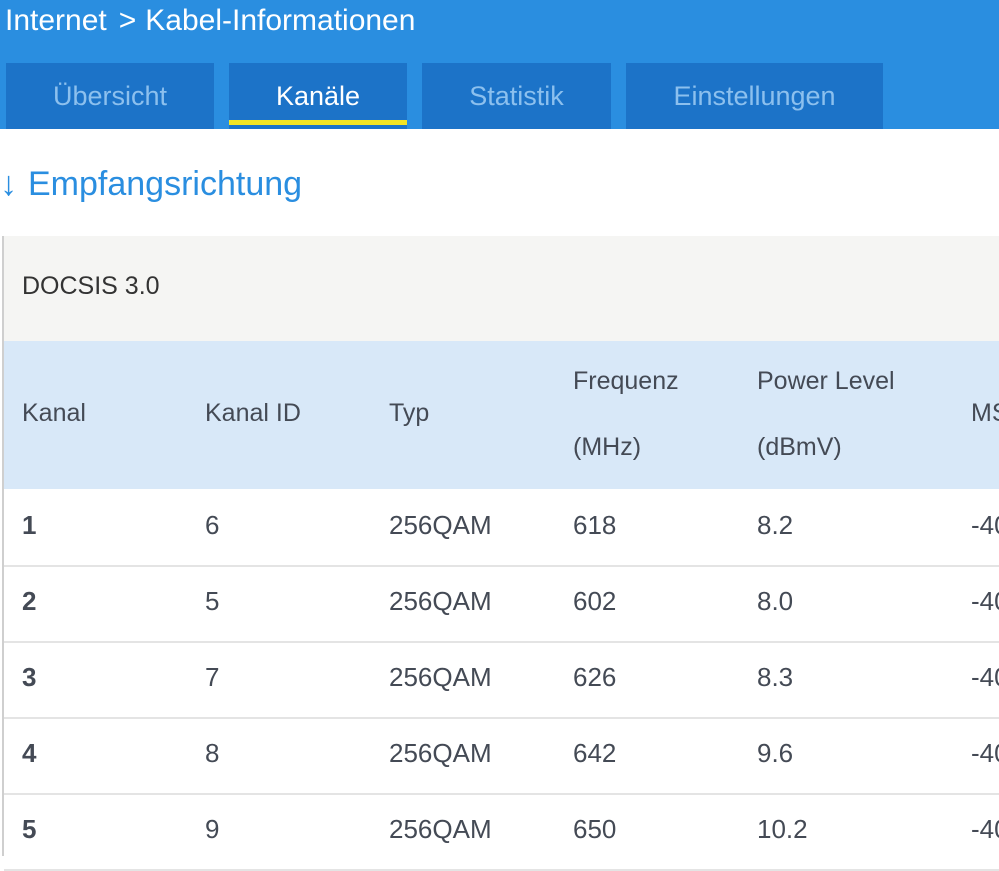  Describe the element at coordinates (775, 525) in the screenshot. I see `cell-power-level: 8.2` at that location.